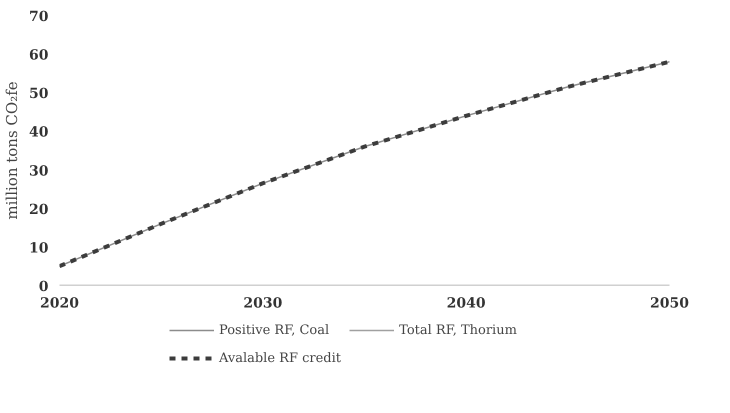  Describe the element at coordinates (280, 358) in the screenshot. I see `legend-label: Avalable RF credit` at that location.